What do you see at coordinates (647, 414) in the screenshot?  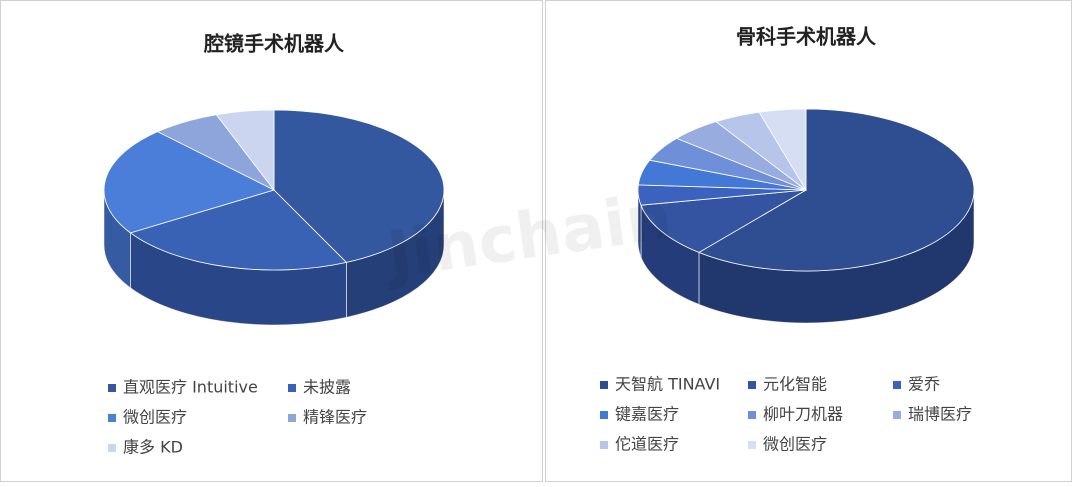 I see `legend-label: 键嘉医疗` at bounding box center [647, 414].